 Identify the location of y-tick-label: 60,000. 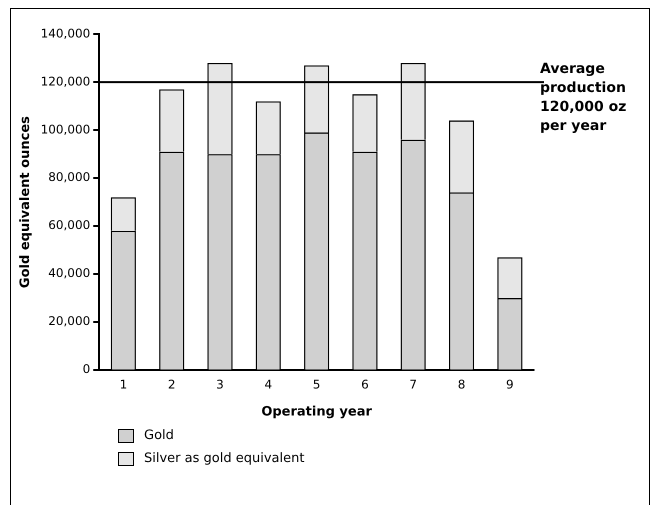
(69, 225).